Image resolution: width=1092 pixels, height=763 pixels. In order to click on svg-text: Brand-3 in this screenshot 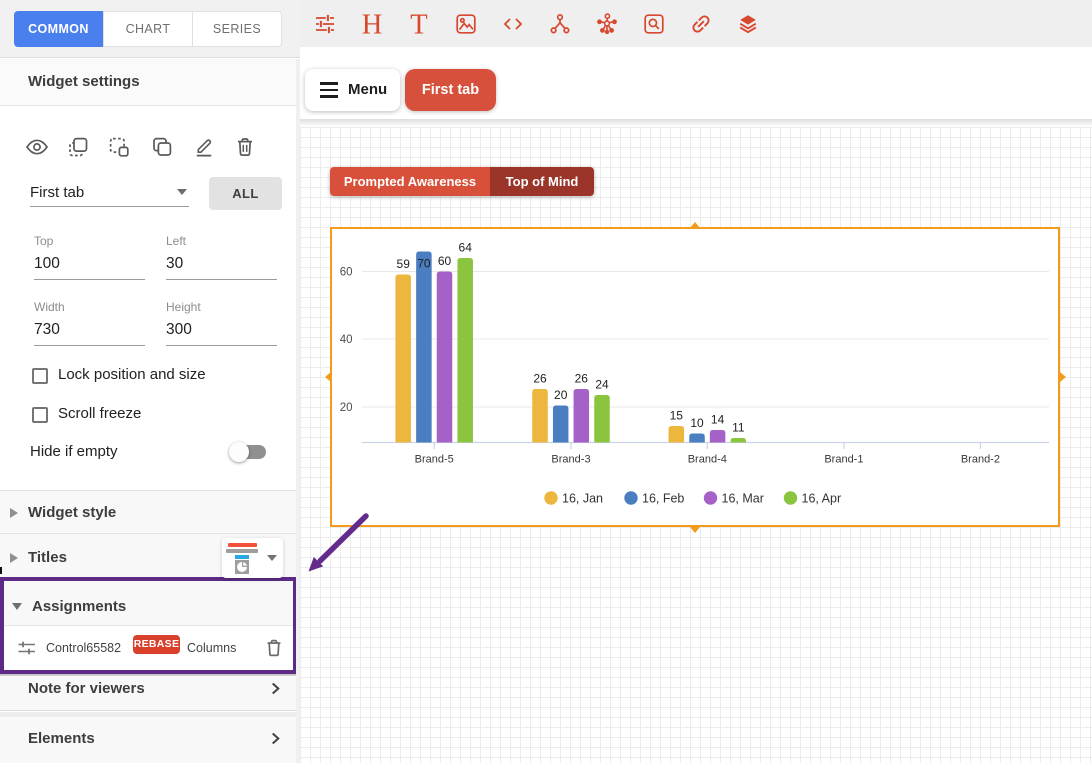, I will do `click(570, 460)`.